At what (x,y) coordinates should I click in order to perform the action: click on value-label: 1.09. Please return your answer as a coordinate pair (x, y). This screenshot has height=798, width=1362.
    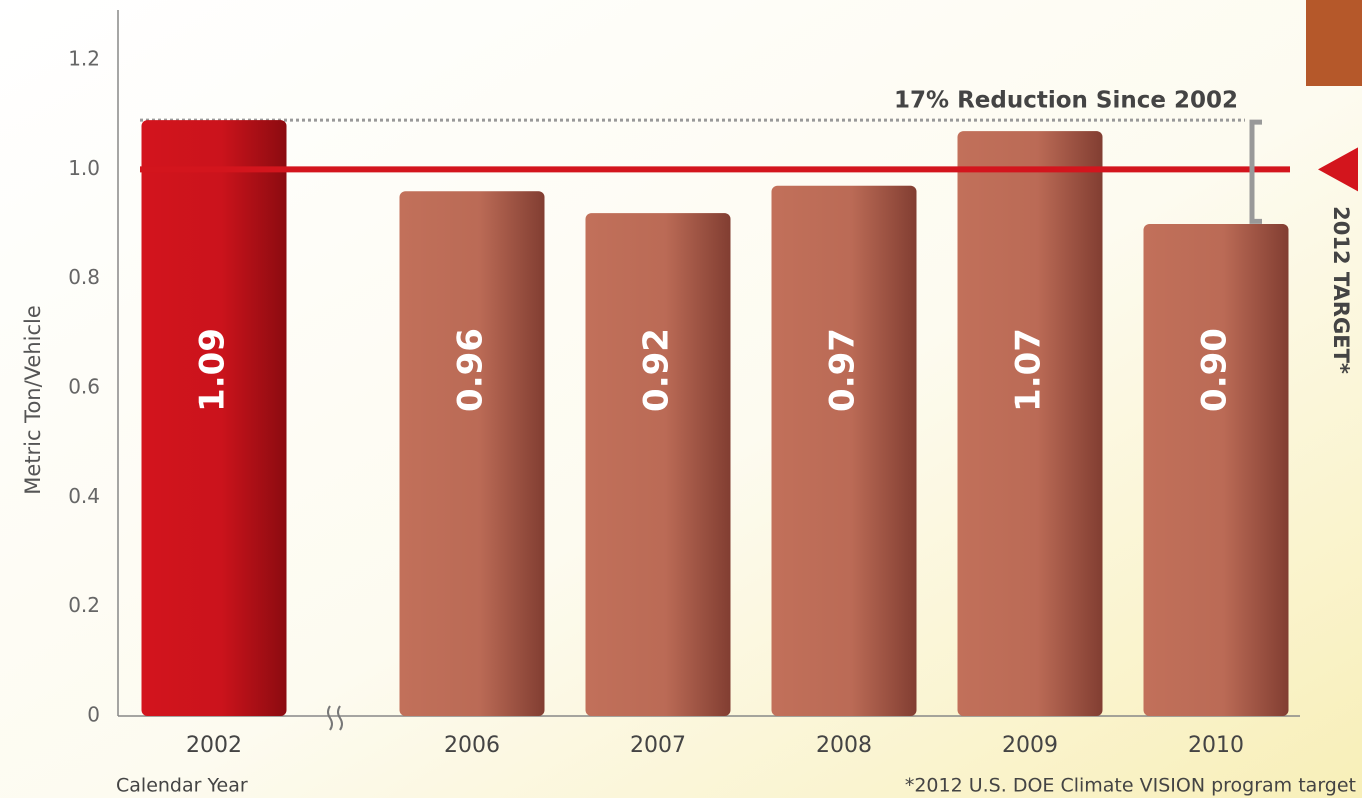
    Looking at the image, I should click on (213, 370).